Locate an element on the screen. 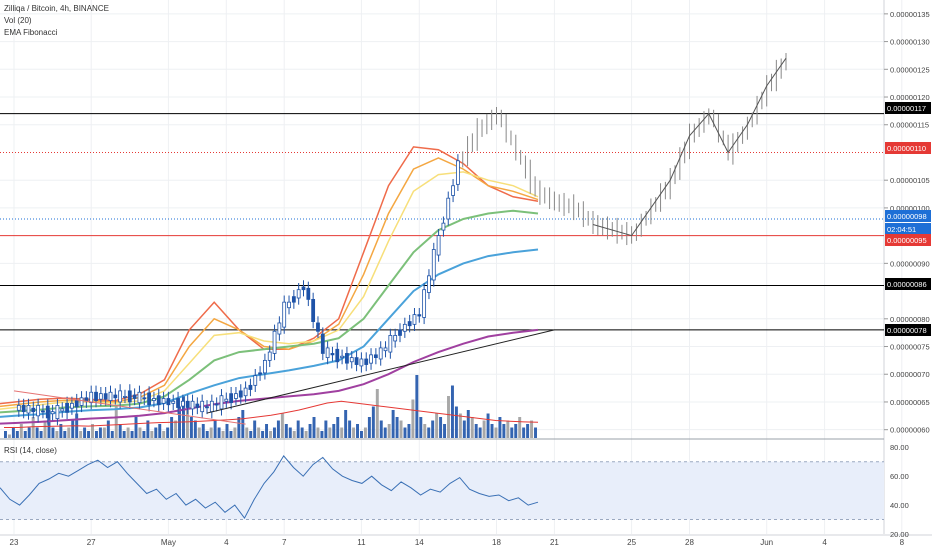  price-tick-label: 0.00000115 is located at coordinates (909, 125).